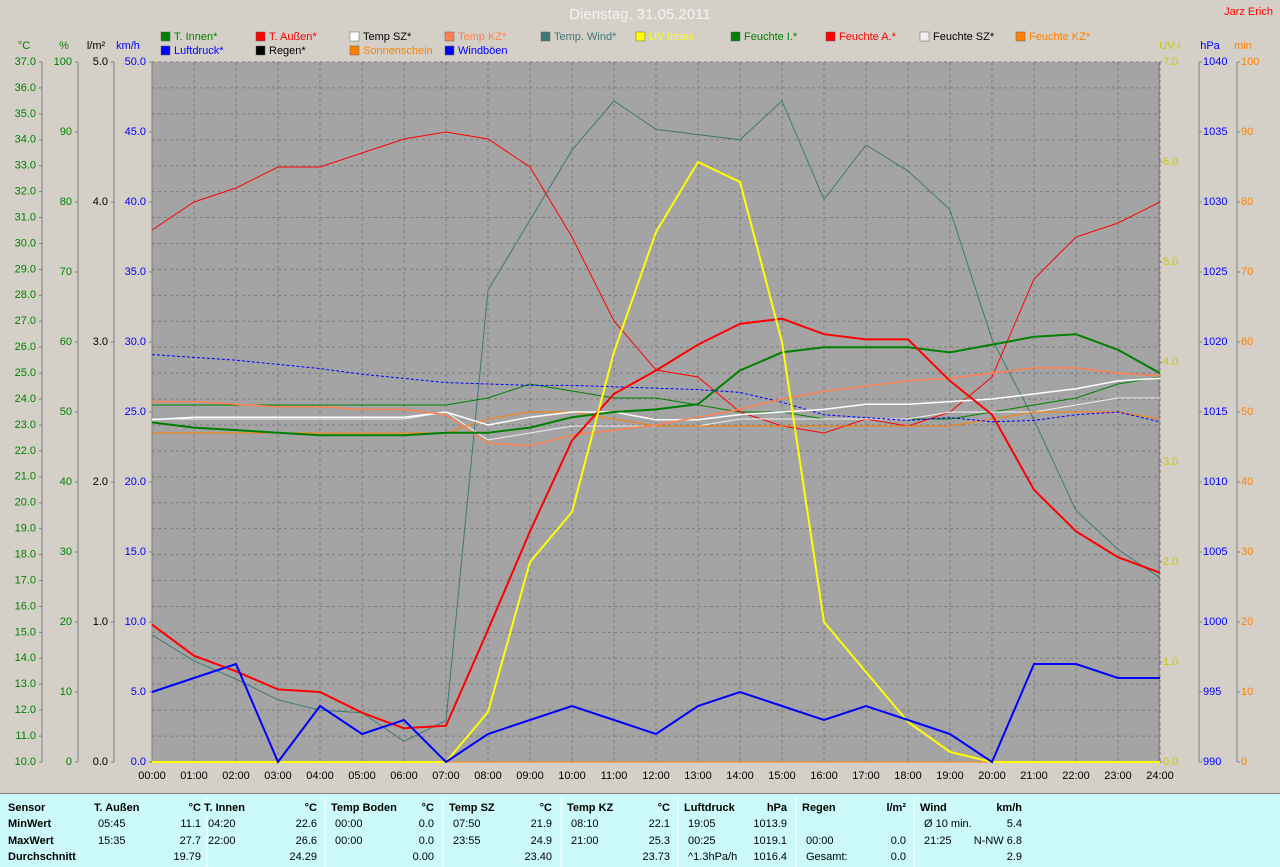 The width and height of the screenshot is (1280, 867). Describe the element at coordinates (640, 830) in the screenshot. I see `table-background` at that location.